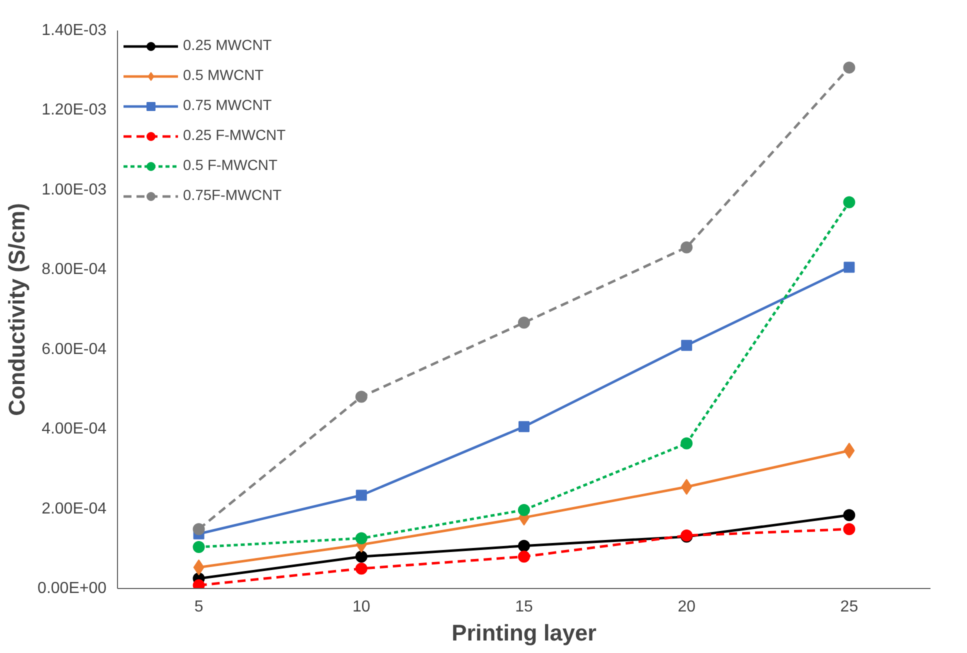 The height and width of the screenshot is (653, 967). I want to click on legend-label: 0.75F-MWCNT, so click(232, 196).